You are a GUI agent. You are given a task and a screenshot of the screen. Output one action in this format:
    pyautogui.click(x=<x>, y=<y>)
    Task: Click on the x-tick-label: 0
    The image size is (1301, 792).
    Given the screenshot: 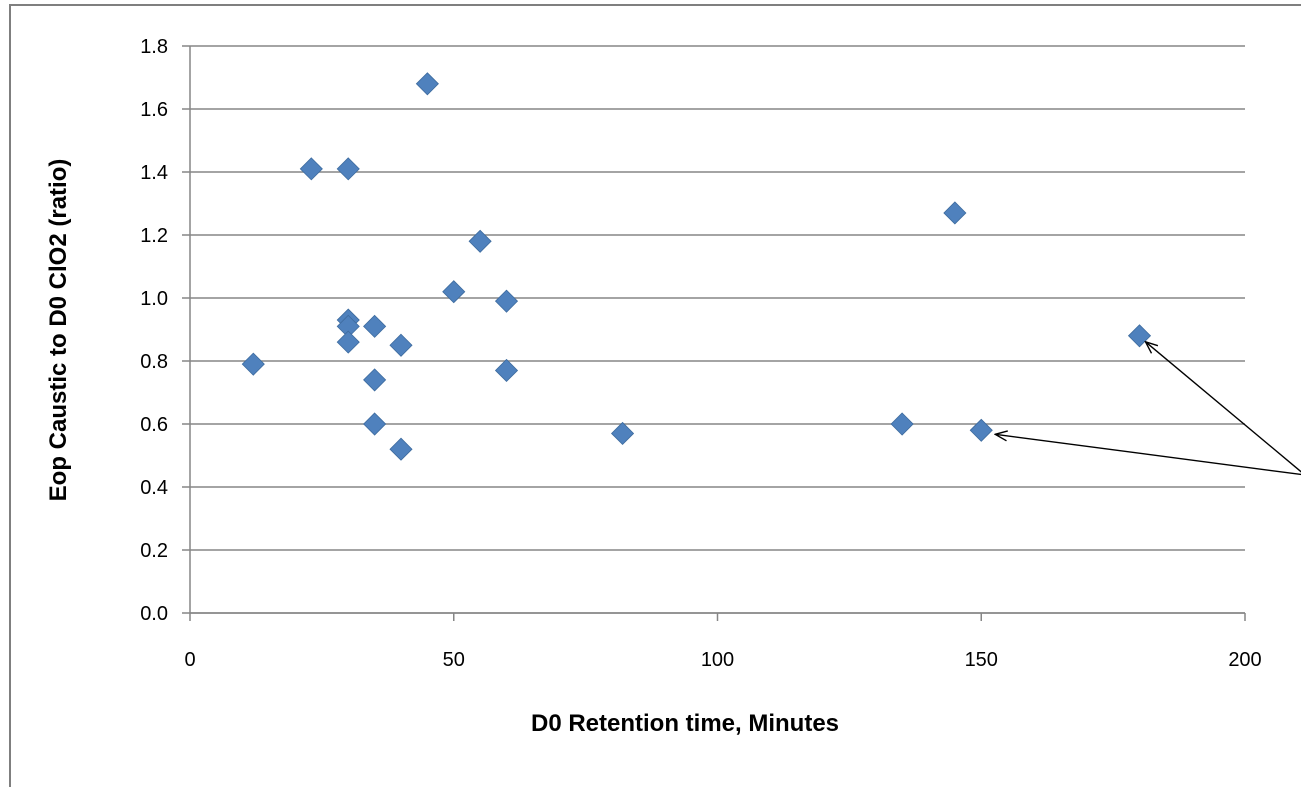 What is the action you would take?
    pyautogui.click(x=189, y=660)
    